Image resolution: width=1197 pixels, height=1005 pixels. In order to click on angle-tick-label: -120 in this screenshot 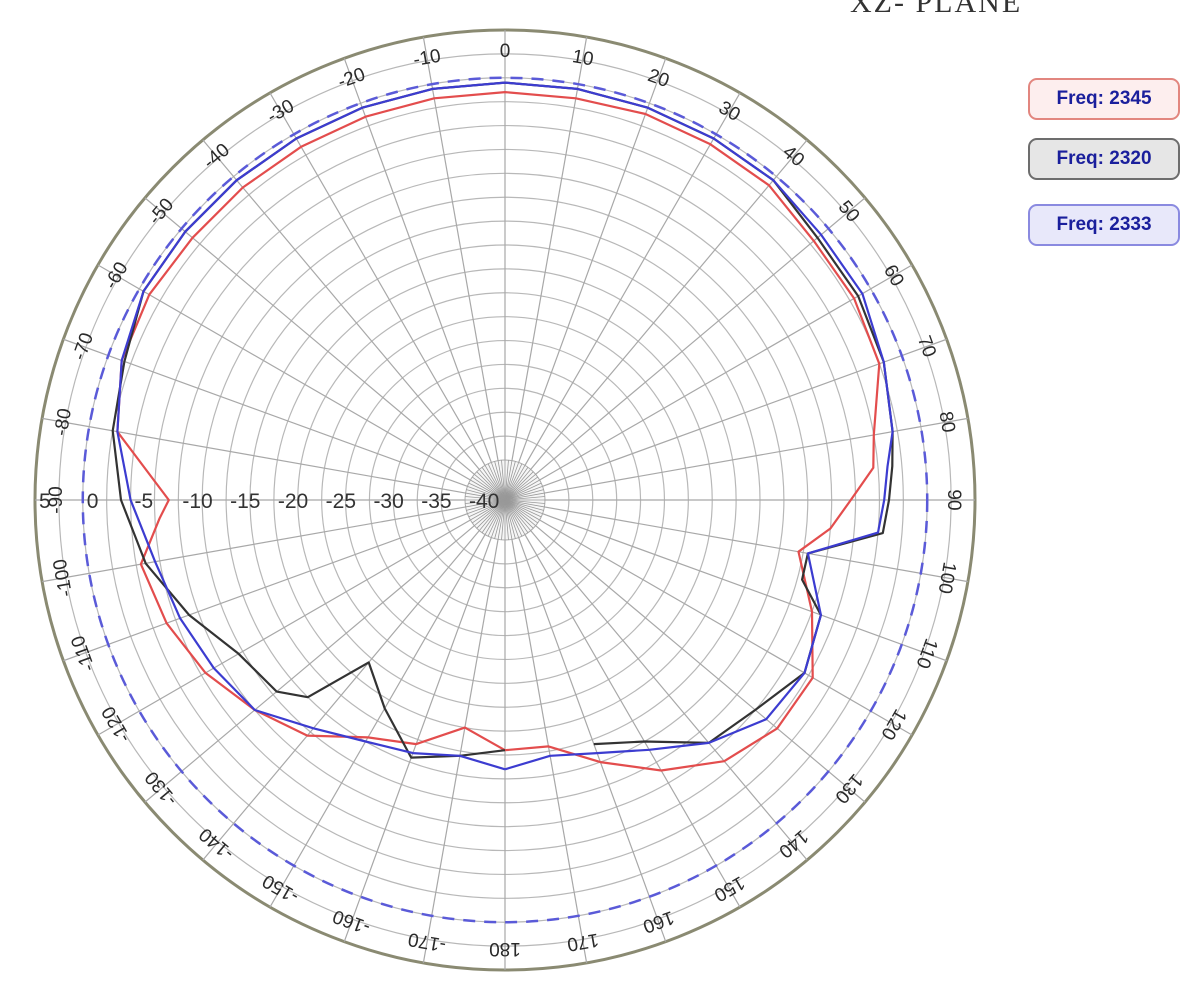, I will do `click(116, 724)`.